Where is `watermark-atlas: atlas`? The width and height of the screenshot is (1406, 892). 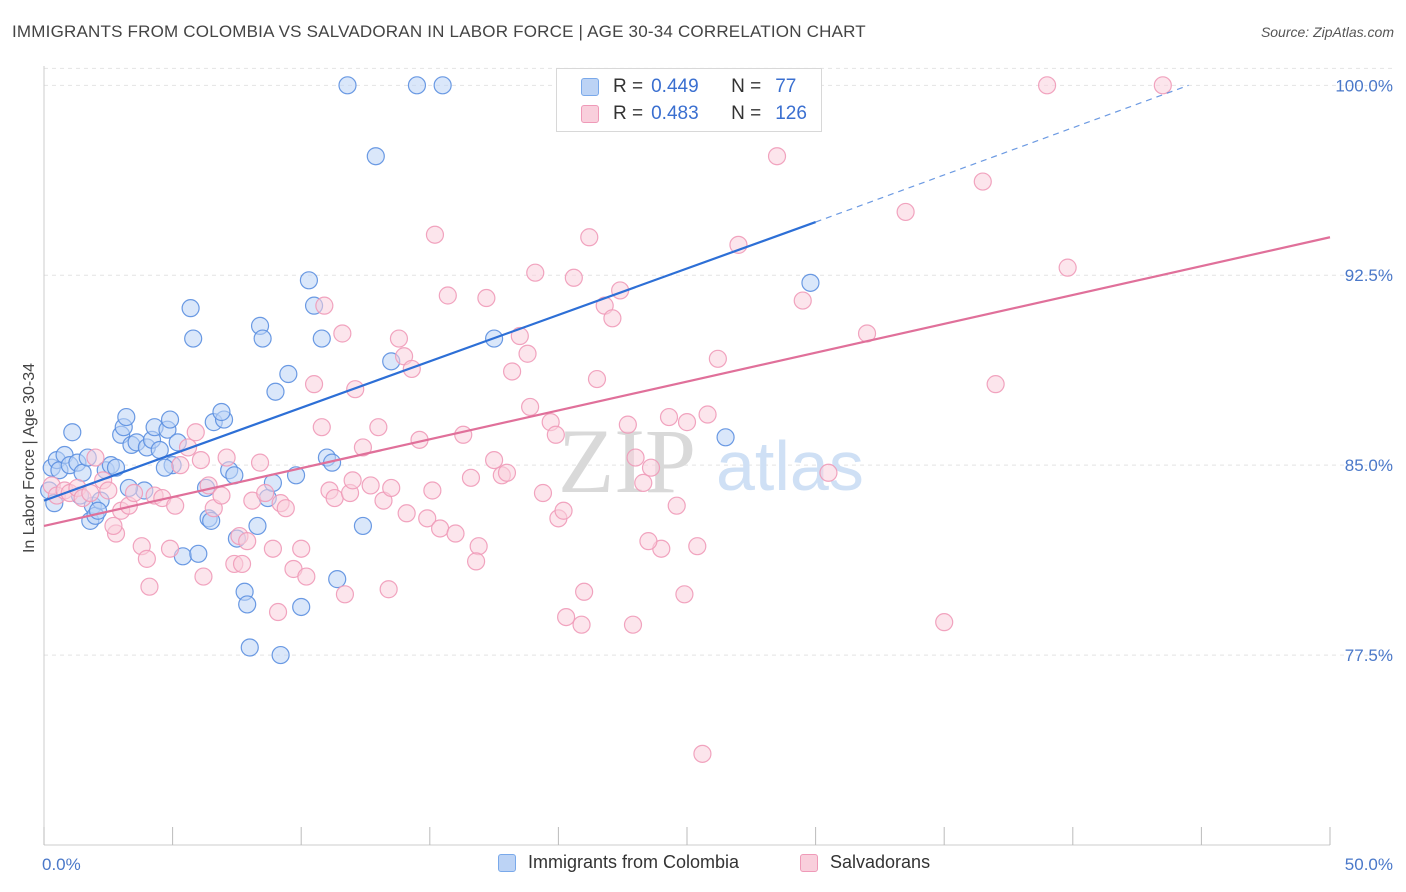
watermark-atlas: atlas is located at coordinates (790, 466).